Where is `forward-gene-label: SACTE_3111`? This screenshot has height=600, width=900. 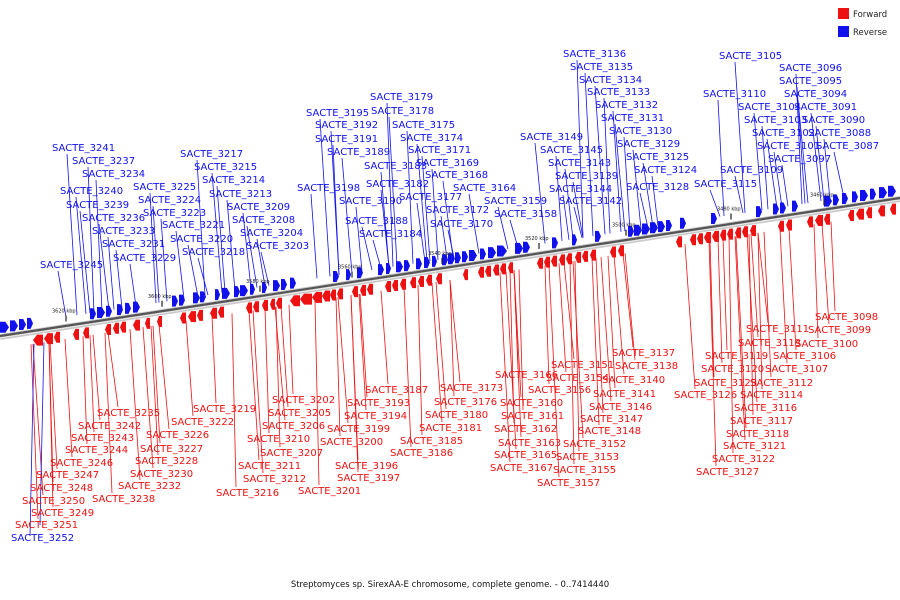
forward-gene-label: SACTE_3111 is located at coordinates (777, 329).